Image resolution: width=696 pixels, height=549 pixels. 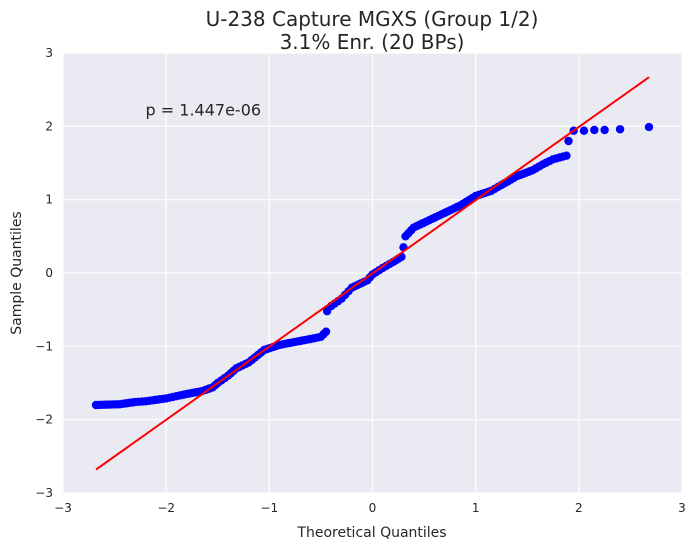 What do you see at coordinates (269, 508) in the screenshot?
I see `x-tick-label: −1` at bounding box center [269, 508].